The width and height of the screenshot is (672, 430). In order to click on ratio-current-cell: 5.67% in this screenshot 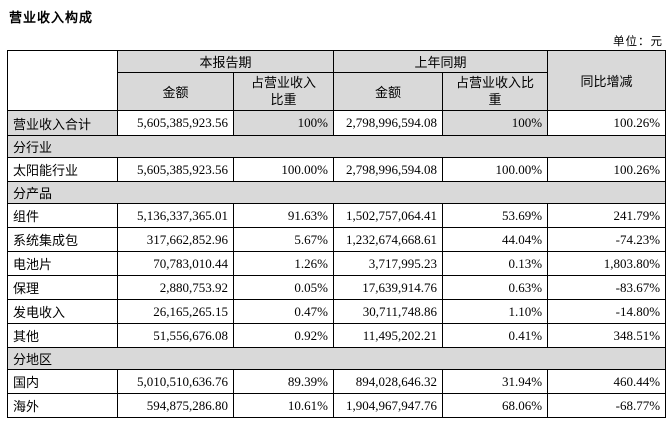, I will do `click(283, 239)`.